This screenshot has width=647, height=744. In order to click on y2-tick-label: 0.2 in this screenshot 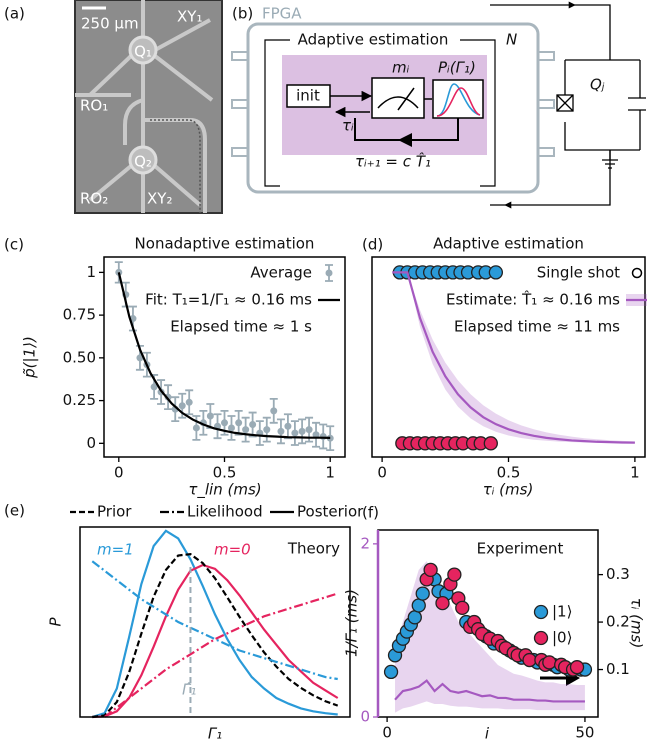, I will do `click(618, 622)`.